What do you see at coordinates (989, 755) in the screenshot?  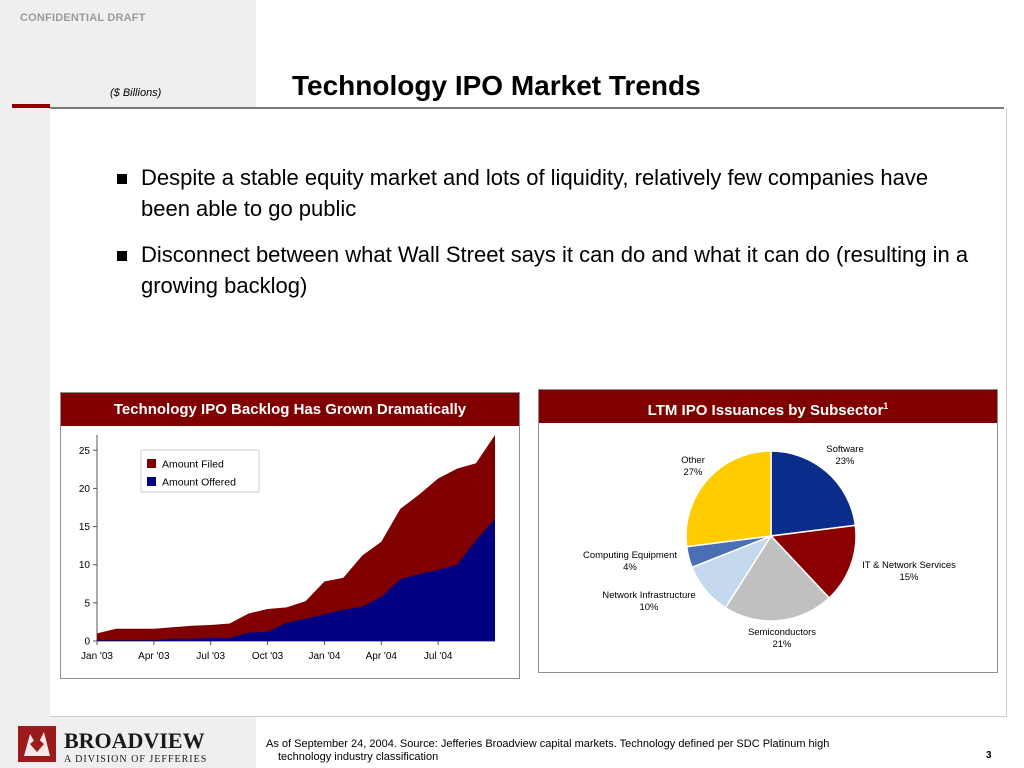 I see `page-number: 3` at bounding box center [989, 755].